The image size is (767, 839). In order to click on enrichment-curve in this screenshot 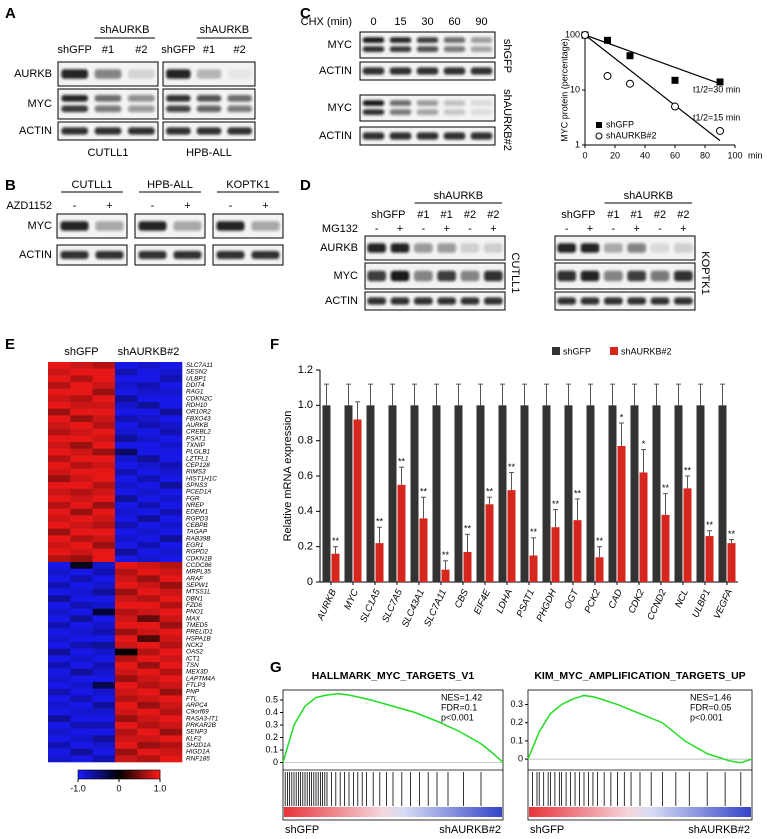, I will do `click(640, 729)`.